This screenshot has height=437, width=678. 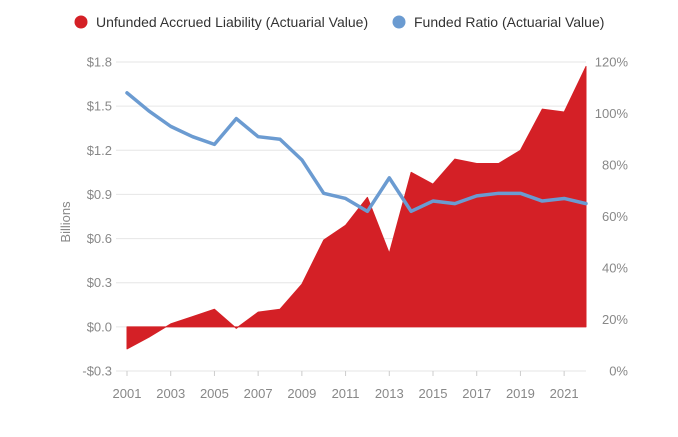 I want to click on x-tick-label: 2017, so click(x=476, y=393).